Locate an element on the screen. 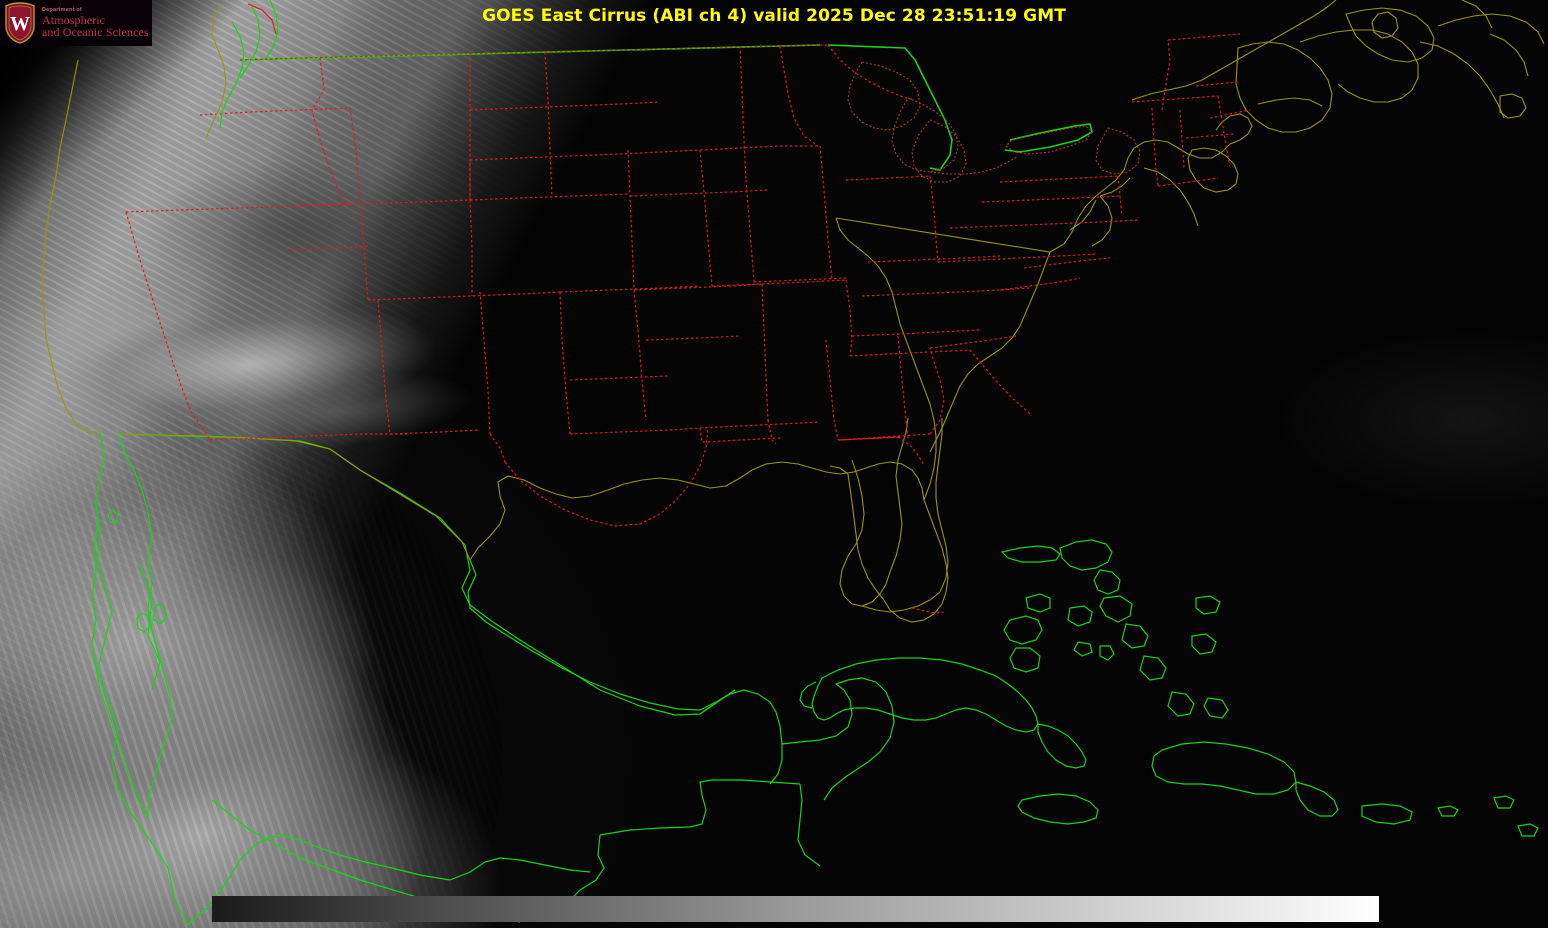 Image resolution: width=1548 pixels, height=928 pixels. svg-text: W is located at coordinates (20, 24).